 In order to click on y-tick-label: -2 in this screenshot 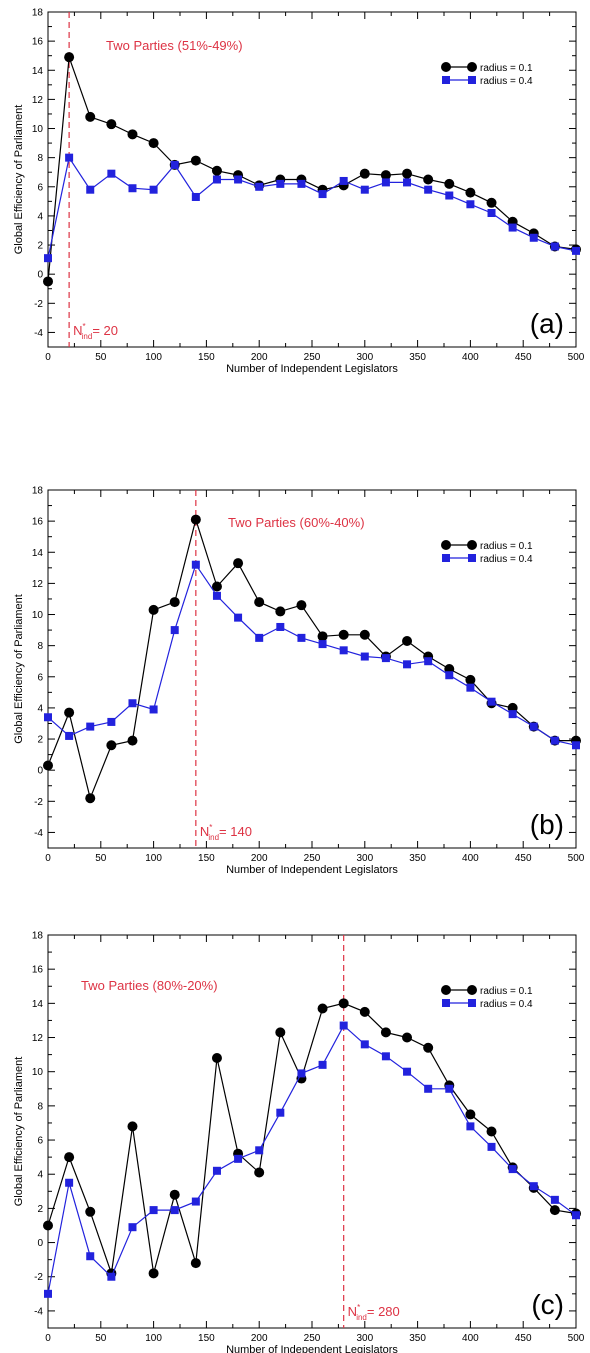, I will do `click(38, 1277)`.